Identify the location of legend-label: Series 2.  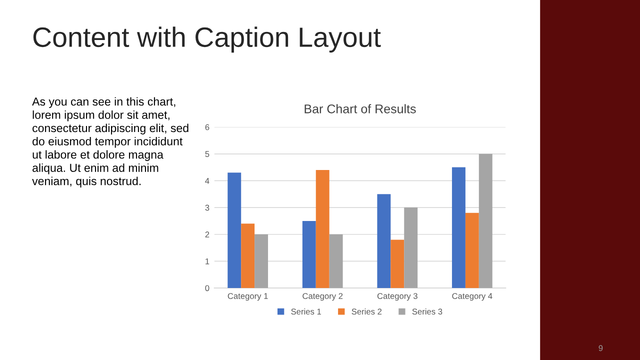
(367, 311).